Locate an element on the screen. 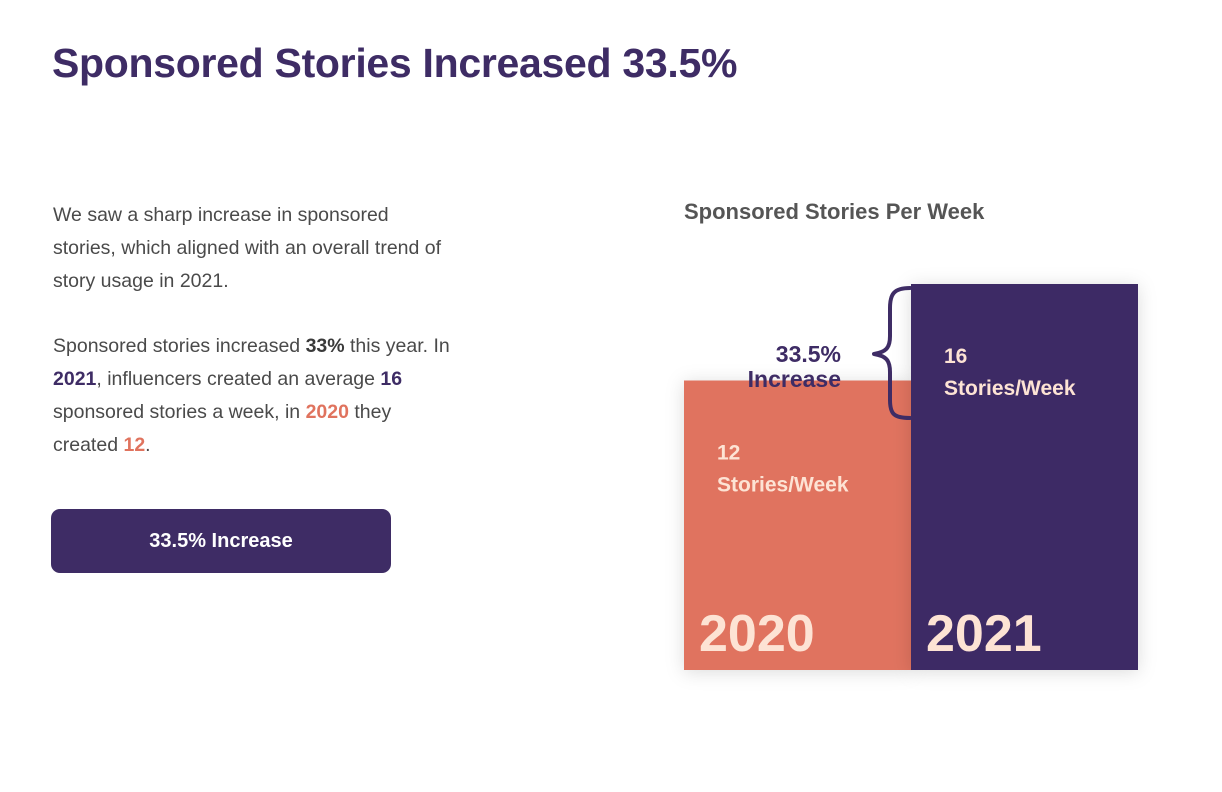 This screenshot has height=792, width=1222. stat-count-2021: 16 is located at coordinates (391, 379).